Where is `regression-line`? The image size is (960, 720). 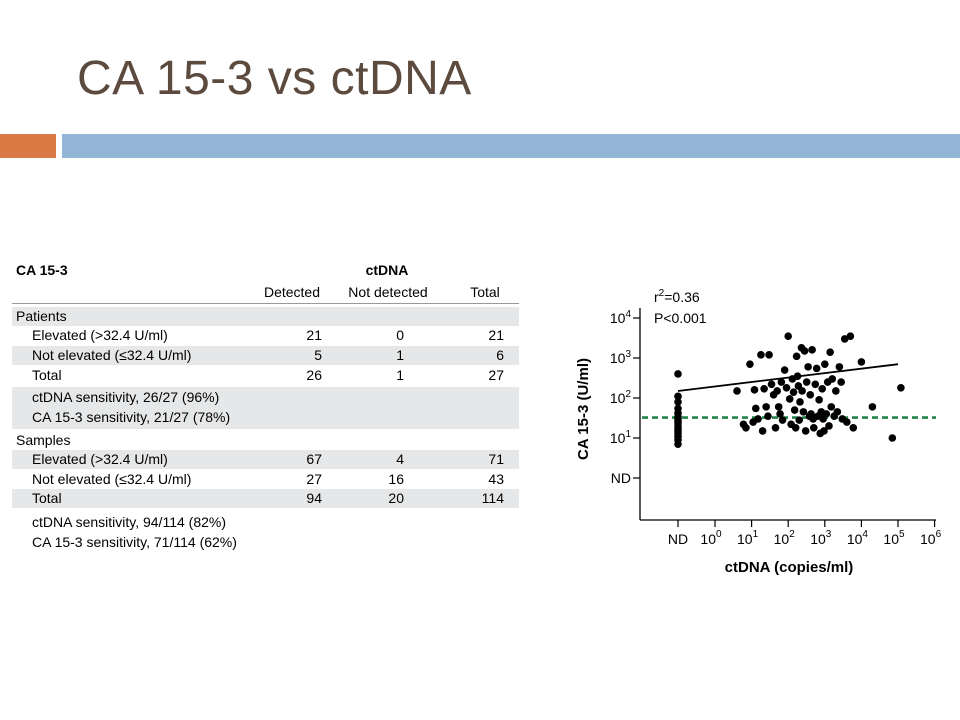
regression-line is located at coordinates (788, 377).